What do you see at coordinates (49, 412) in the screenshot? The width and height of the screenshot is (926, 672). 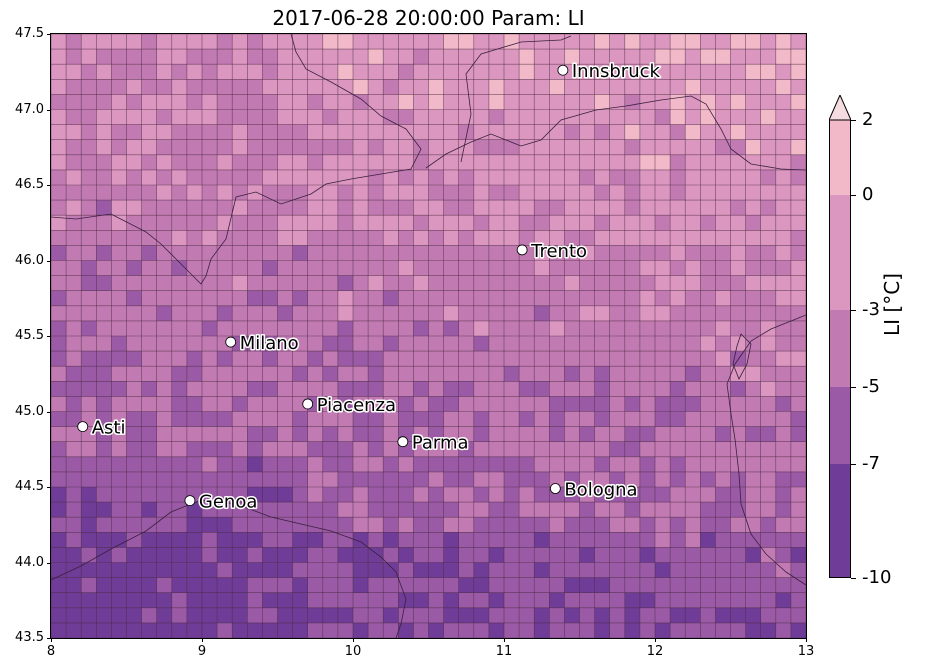 I see `y-tick-mark` at bounding box center [49, 412].